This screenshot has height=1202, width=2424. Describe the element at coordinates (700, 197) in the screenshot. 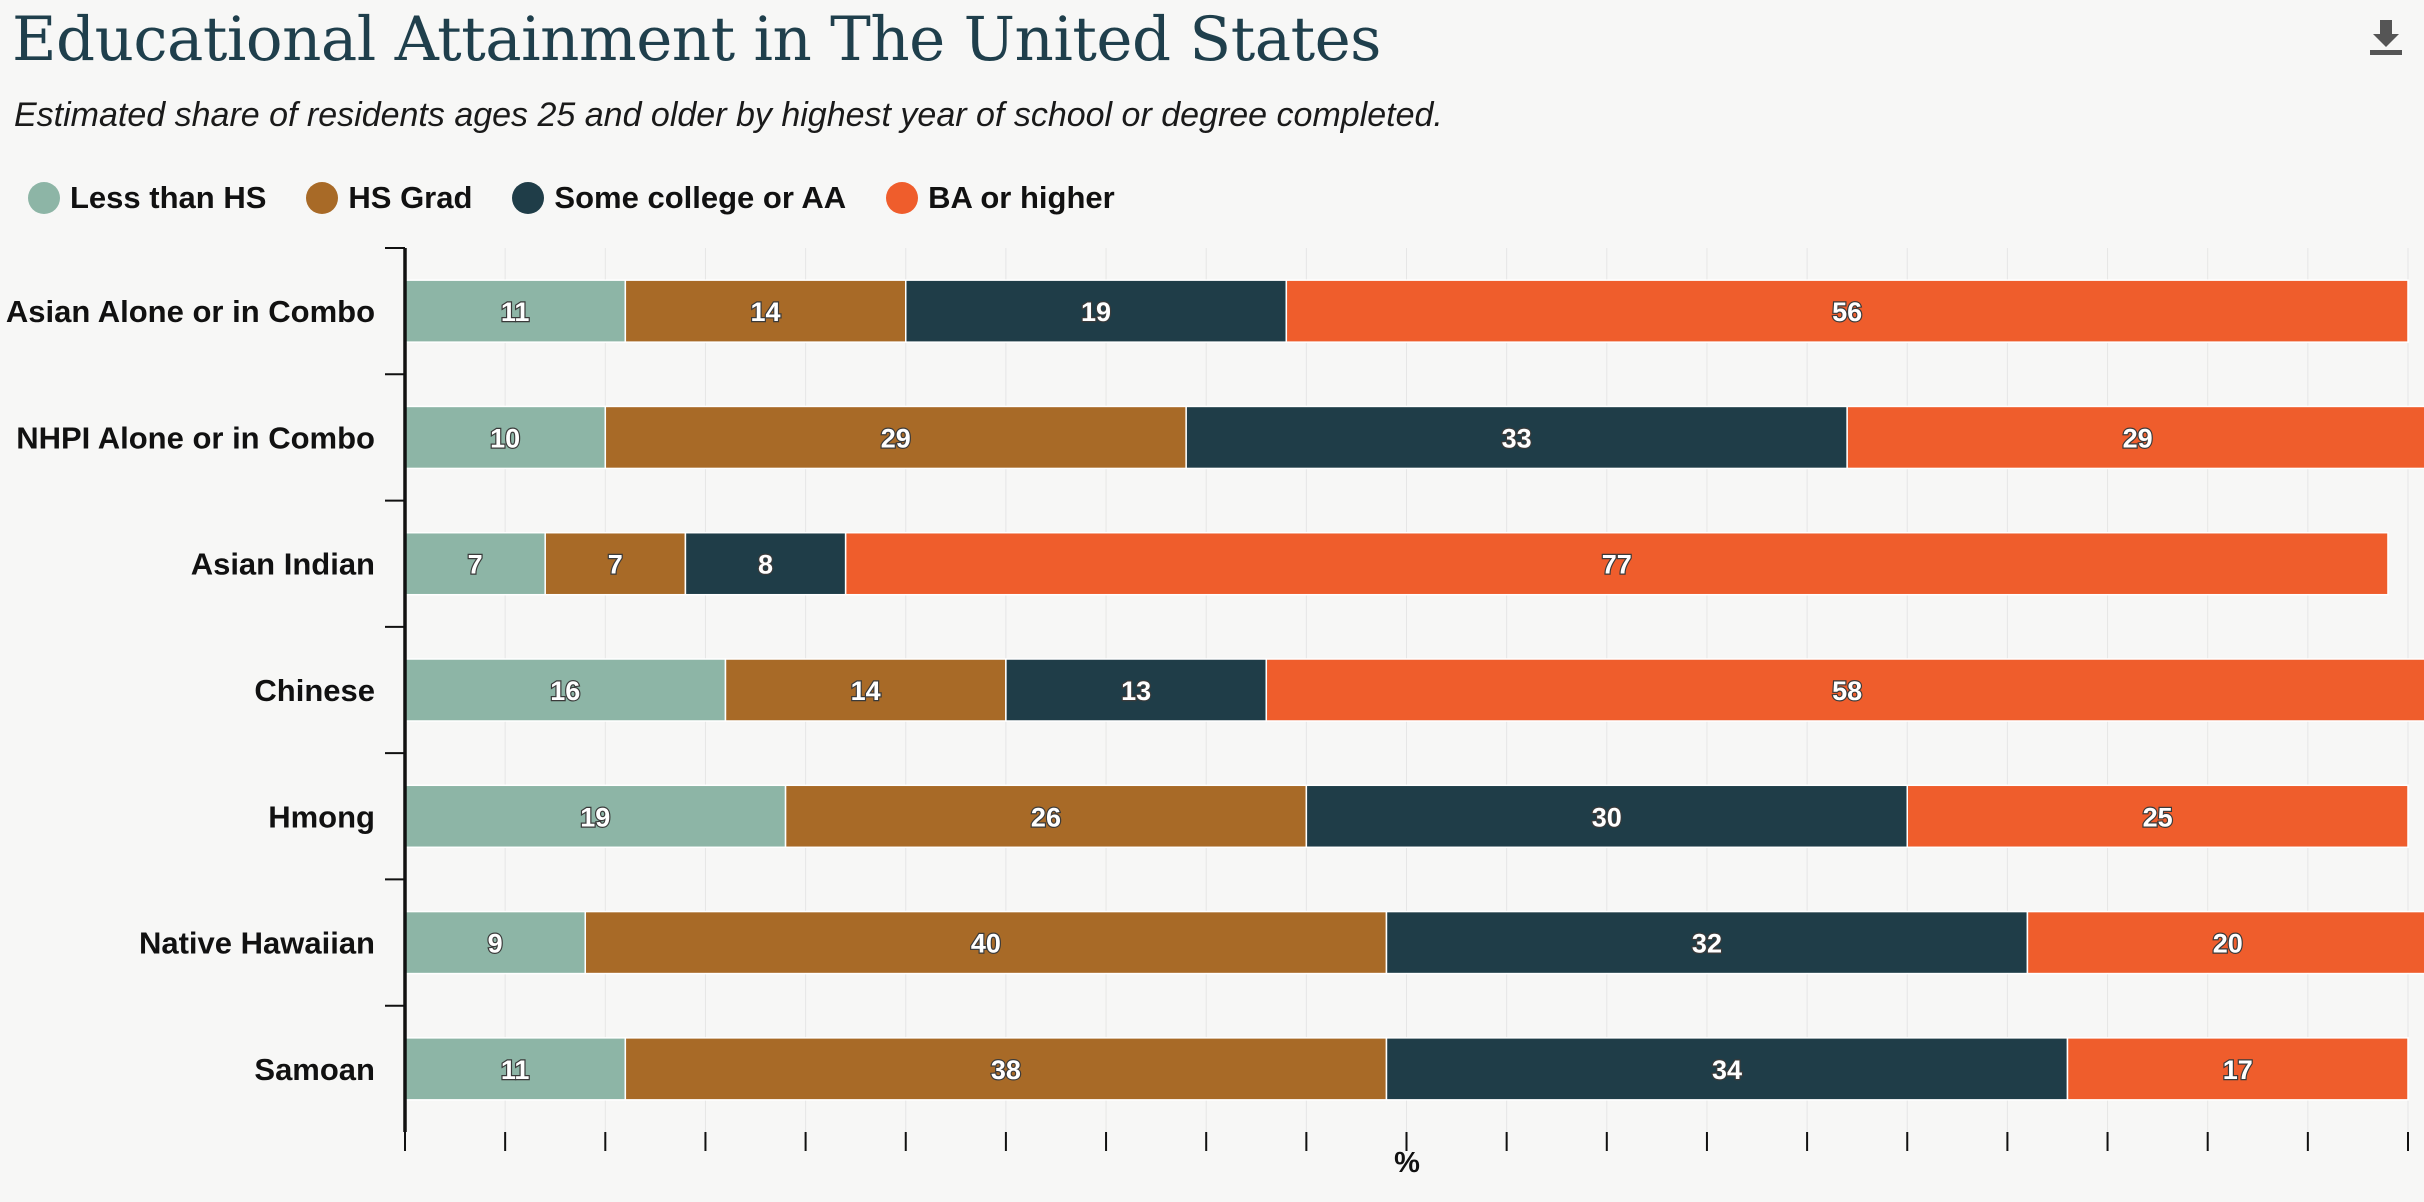

I see `legend-label: Some college or AA` at that location.